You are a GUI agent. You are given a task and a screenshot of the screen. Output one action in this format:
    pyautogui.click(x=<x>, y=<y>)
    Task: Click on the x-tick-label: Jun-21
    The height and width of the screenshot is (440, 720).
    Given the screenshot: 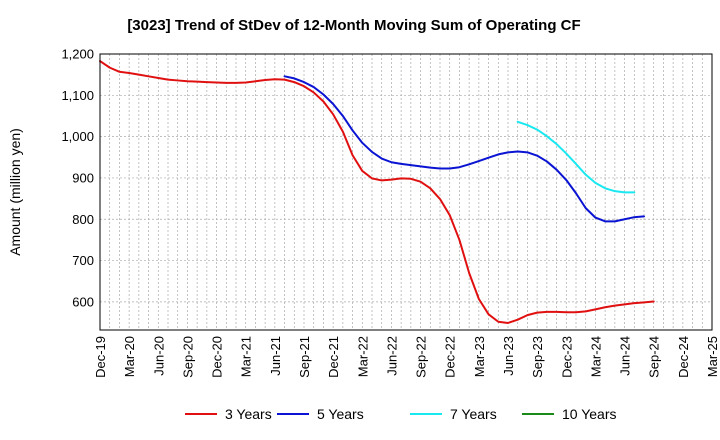 What is the action you would take?
    pyautogui.click(x=275, y=356)
    